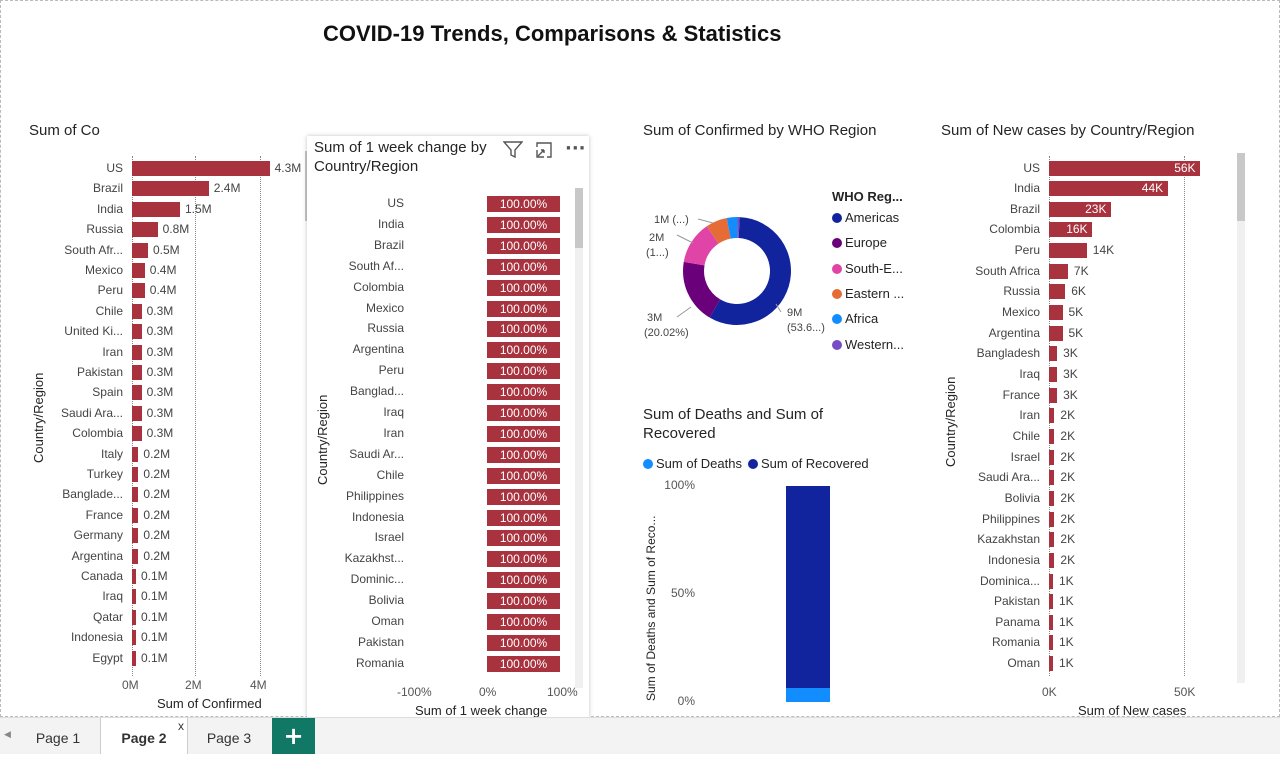 The height and width of the screenshot is (758, 1280). What do you see at coordinates (96, 637) in the screenshot?
I see `category-label: Indonesia` at bounding box center [96, 637].